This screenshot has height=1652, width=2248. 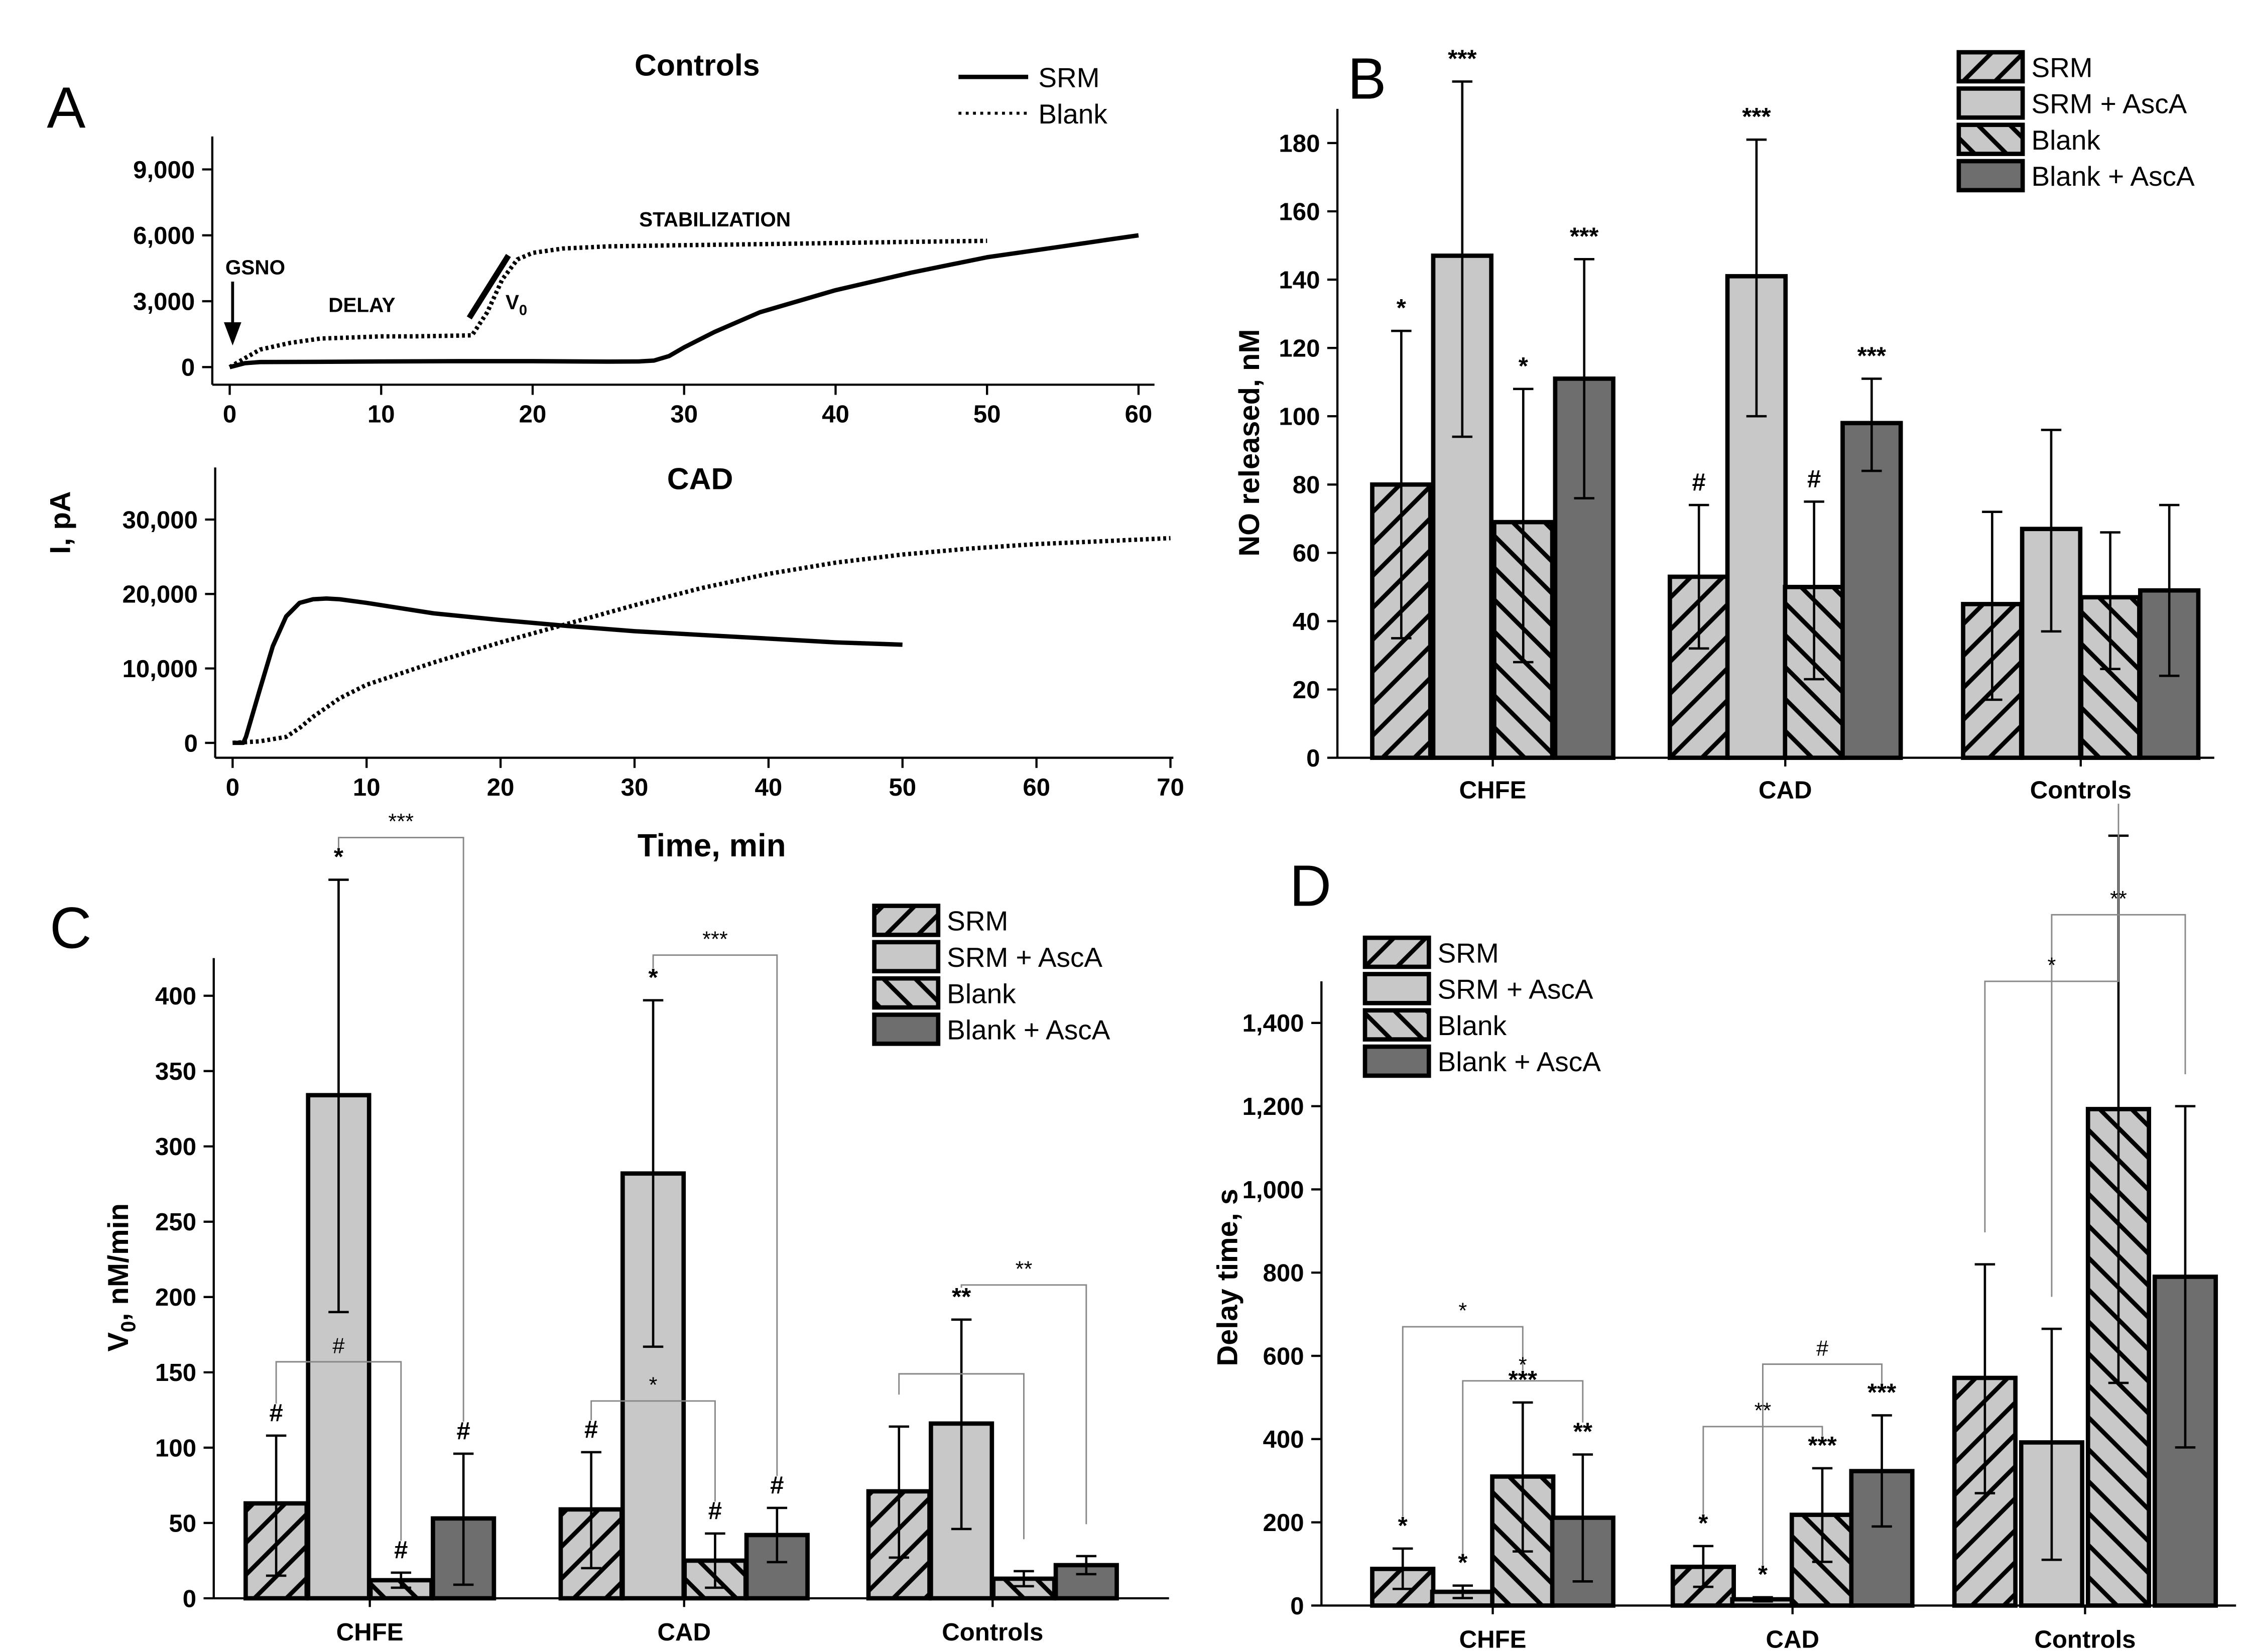 I want to click on y-tick-label: 300, so click(x=175, y=1147).